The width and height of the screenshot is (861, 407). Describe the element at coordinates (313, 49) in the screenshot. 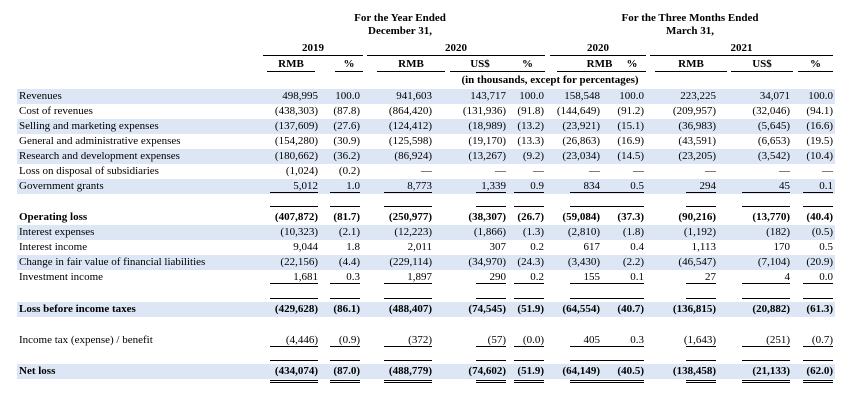

I see `year-2019-header: 2019` at that location.